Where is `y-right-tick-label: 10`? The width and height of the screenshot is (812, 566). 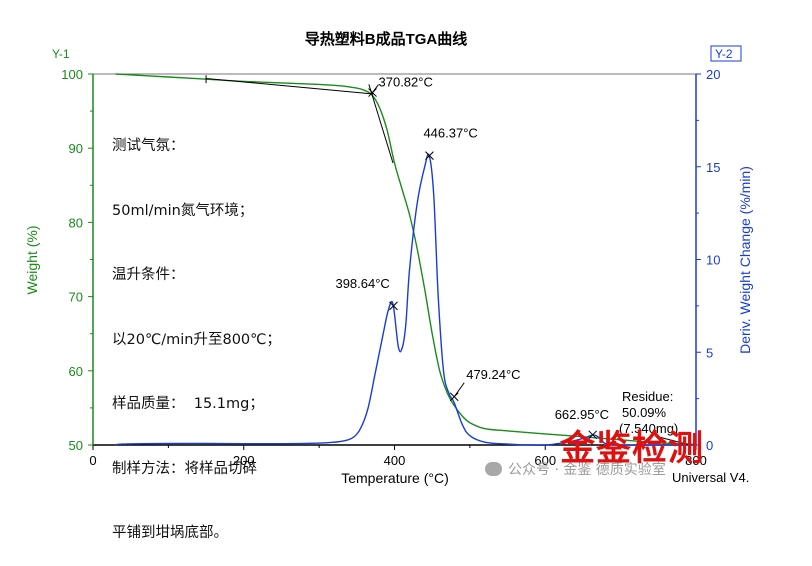 y-right-tick-label: 10 is located at coordinates (713, 260).